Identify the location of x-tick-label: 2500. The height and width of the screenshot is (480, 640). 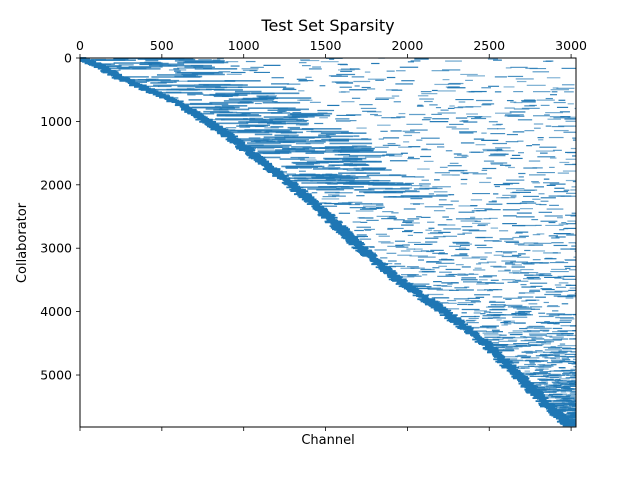
(489, 45).